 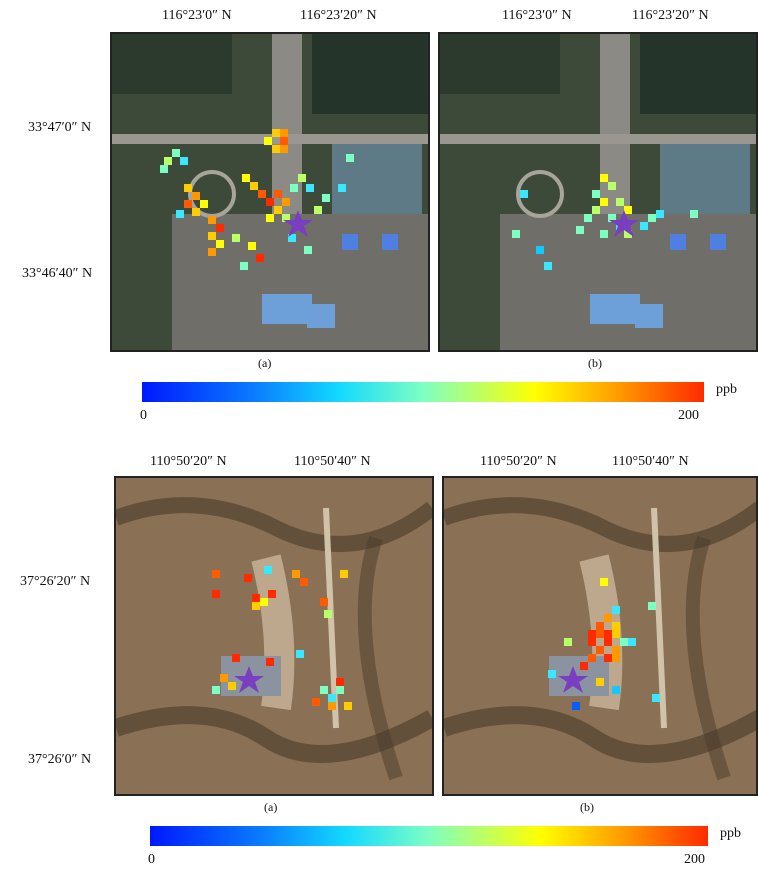 What do you see at coordinates (429, 836) in the screenshot?
I see `bottom-colorbar` at bounding box center [429, 836].